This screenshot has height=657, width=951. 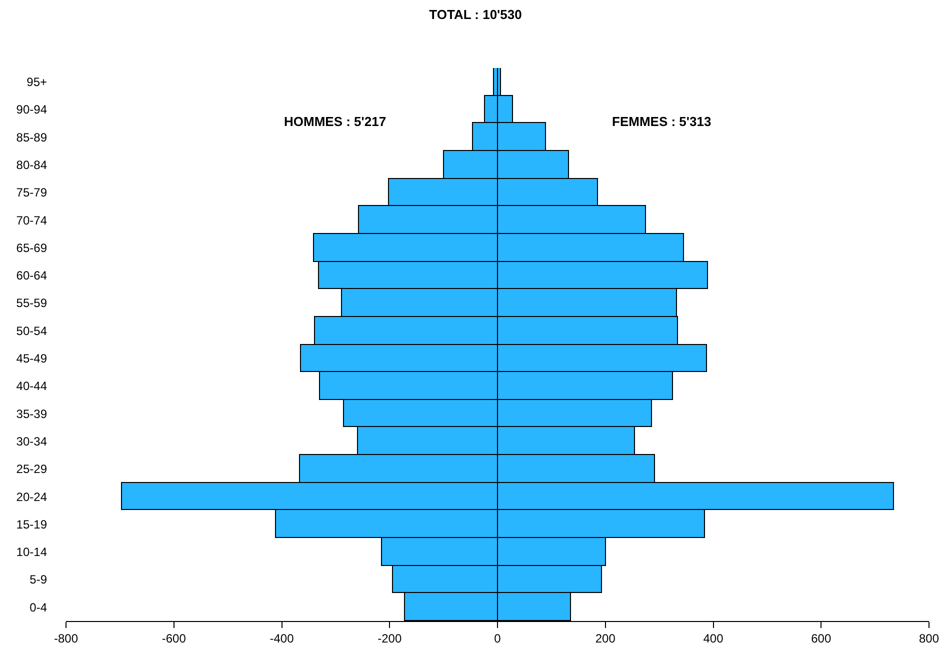 I want to click on y-tick-label: 60-64, so click(x=32, y=275).